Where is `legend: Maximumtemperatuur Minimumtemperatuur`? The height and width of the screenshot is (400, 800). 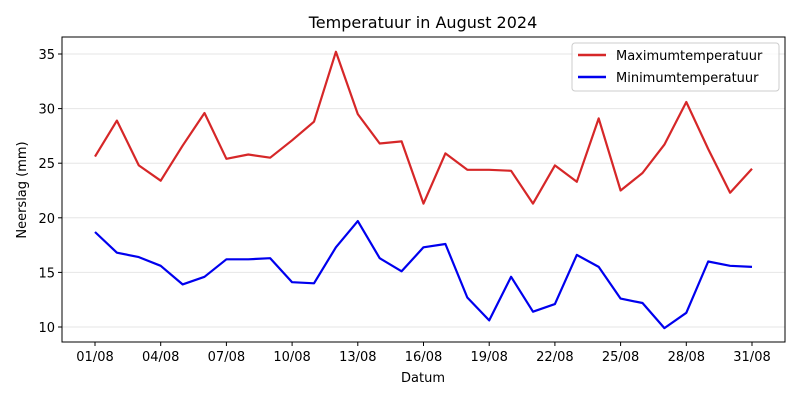
legend: Maximumtemperatuur Minimumtemperatuur is located at coordinates (675, 67).